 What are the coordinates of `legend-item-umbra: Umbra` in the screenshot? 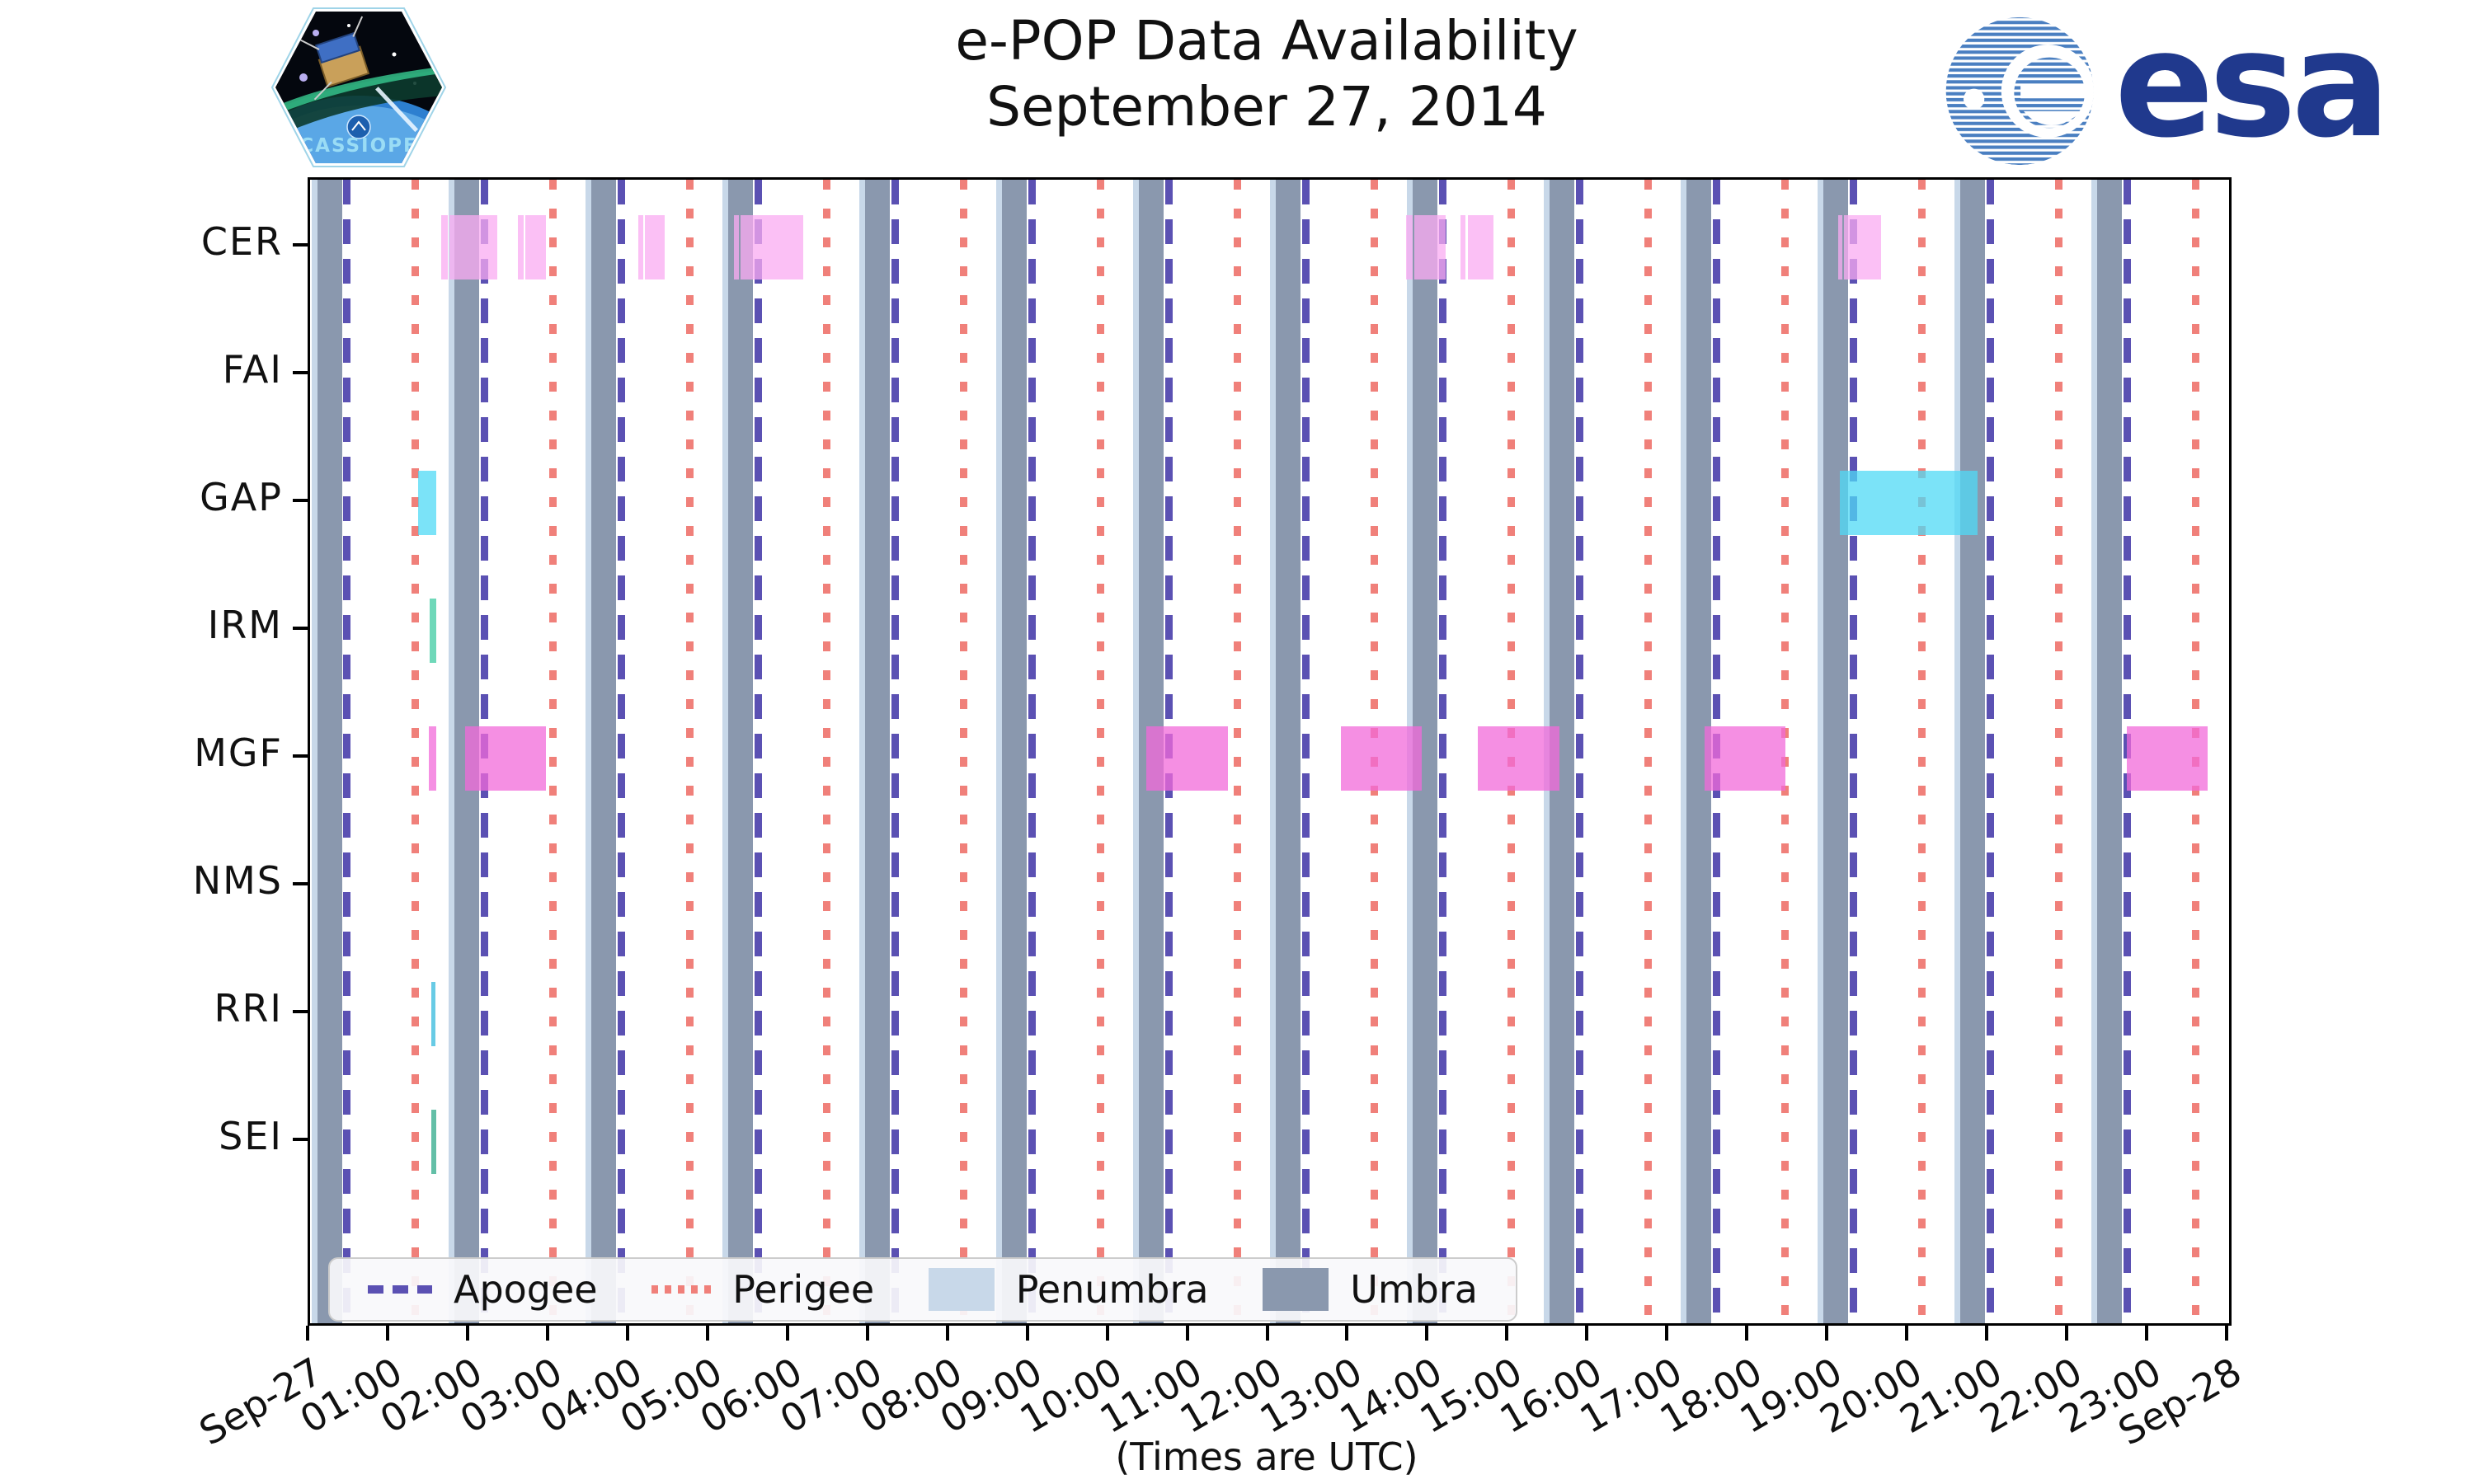 It's located at (1370, 1289).